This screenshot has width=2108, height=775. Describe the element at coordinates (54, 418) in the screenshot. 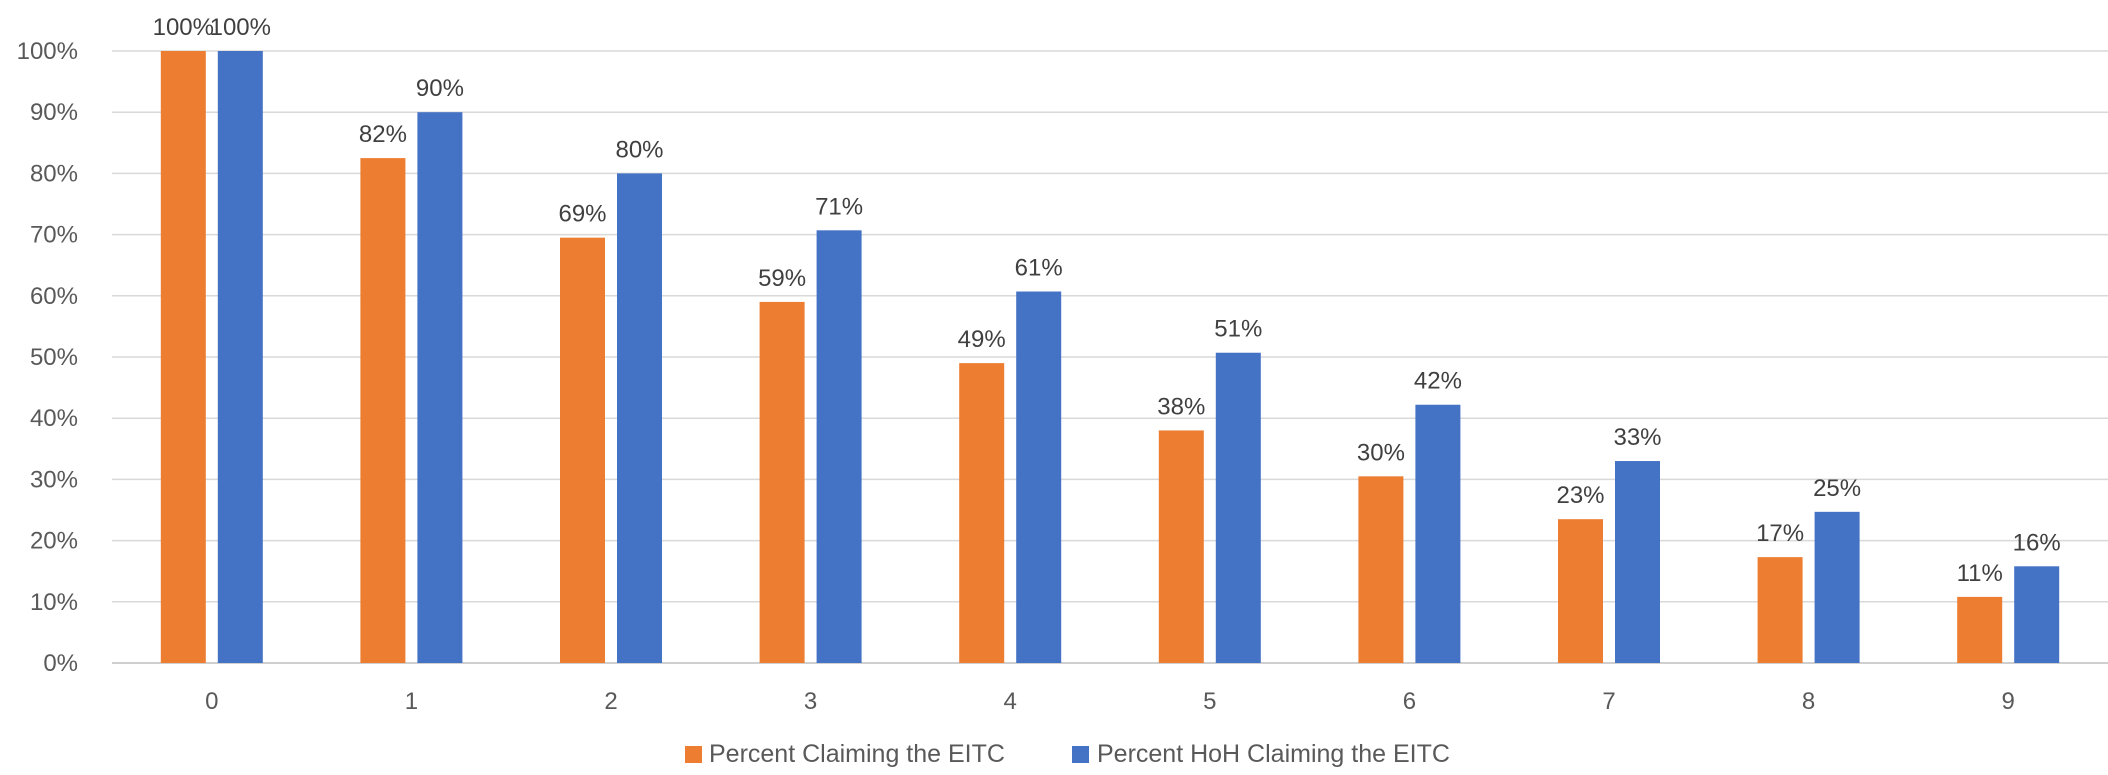

I see `y-tick-label: 40%` at that location.